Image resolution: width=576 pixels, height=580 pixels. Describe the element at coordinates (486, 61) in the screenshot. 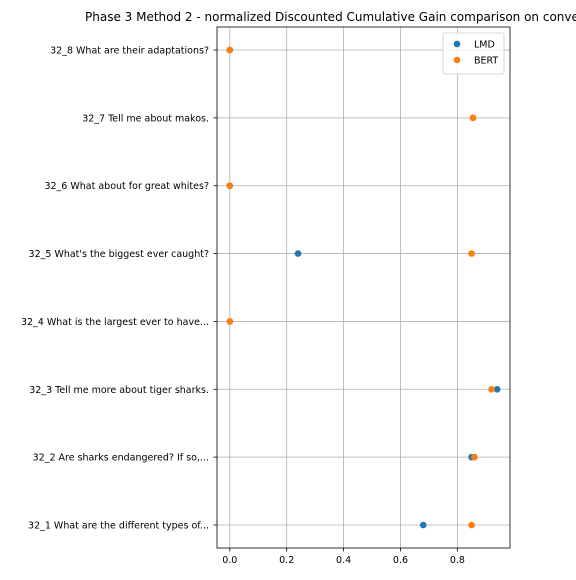

I see `legend-label-bert: BERT` at that location.